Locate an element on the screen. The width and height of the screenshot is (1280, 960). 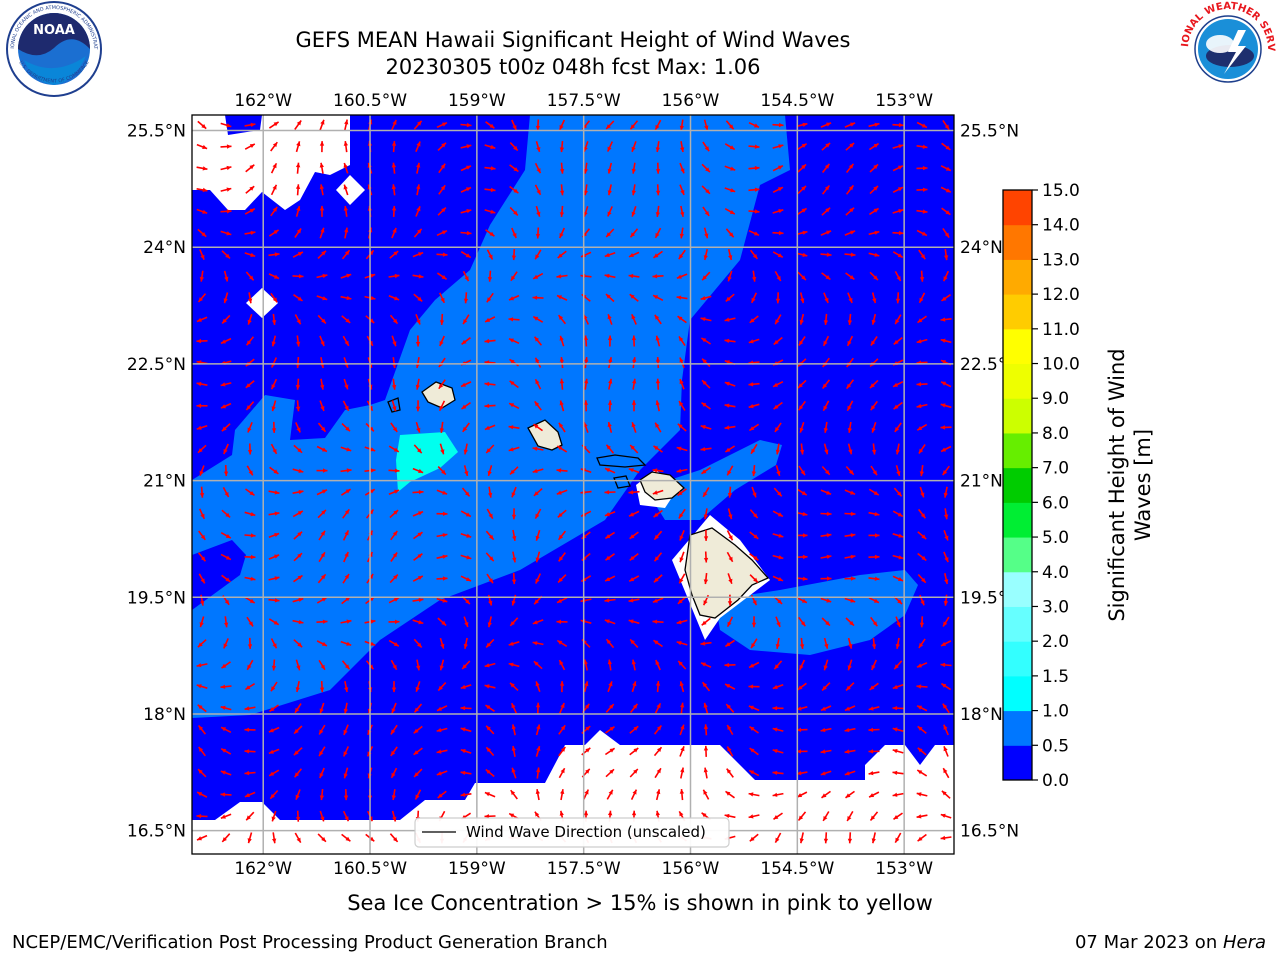
wave-band-high is located at coordinates (427, 462).